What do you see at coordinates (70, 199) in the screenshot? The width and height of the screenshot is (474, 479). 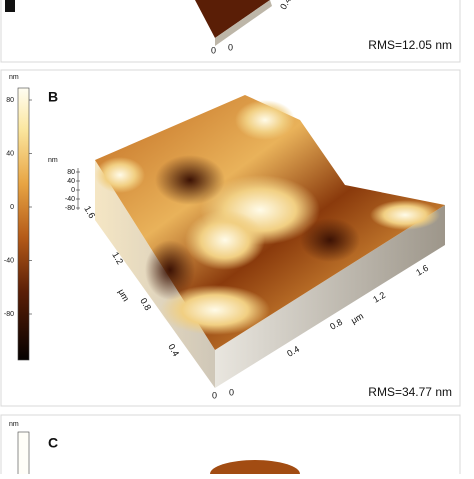 I see `z-tick-label: -40` at bounding box center [70, 199].